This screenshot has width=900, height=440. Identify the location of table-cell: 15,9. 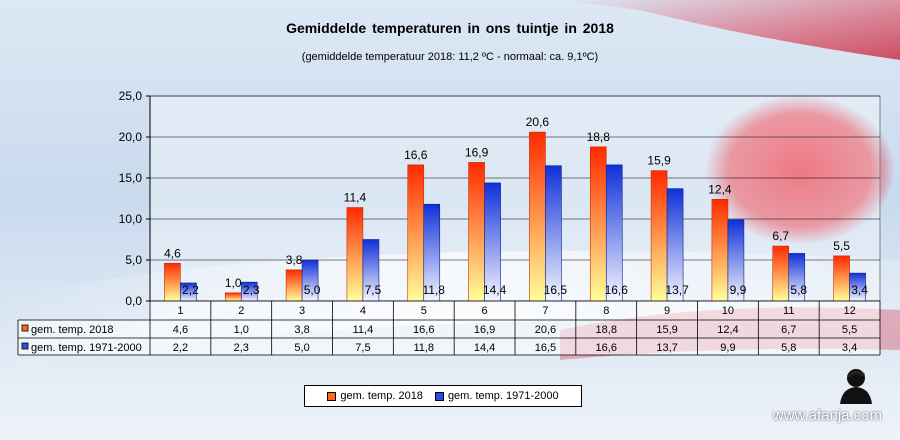
(666, 330).